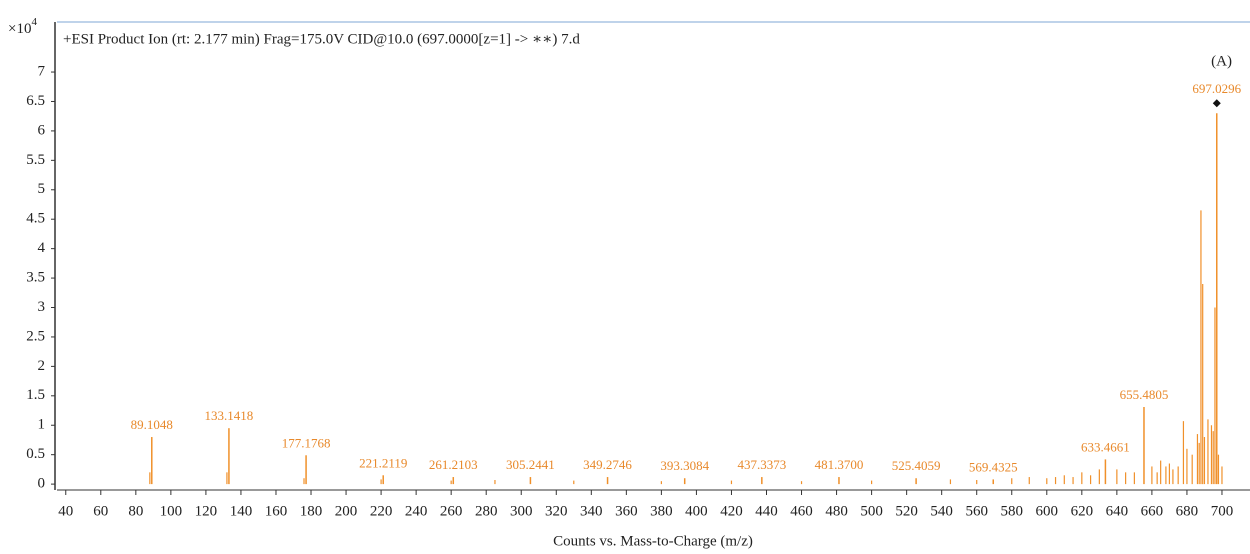  I want to click on y-tick-label: 1, so click(42, 425).